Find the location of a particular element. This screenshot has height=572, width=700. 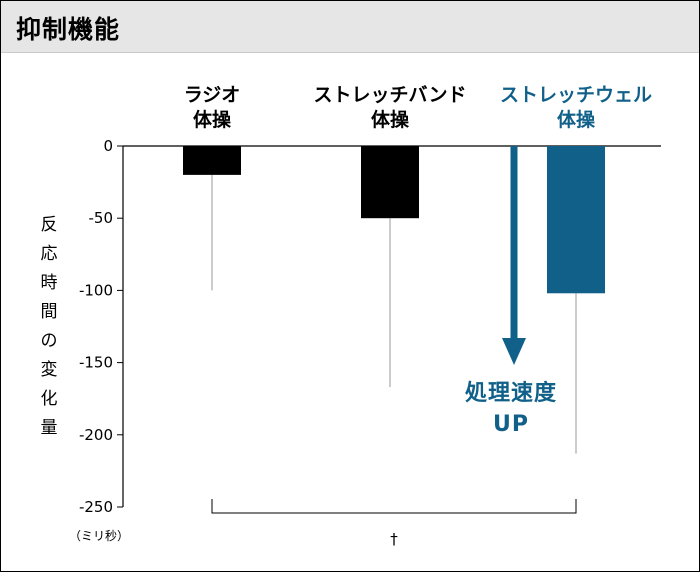

category-label: ストレッチウェル is located at coordinates (576, 95).